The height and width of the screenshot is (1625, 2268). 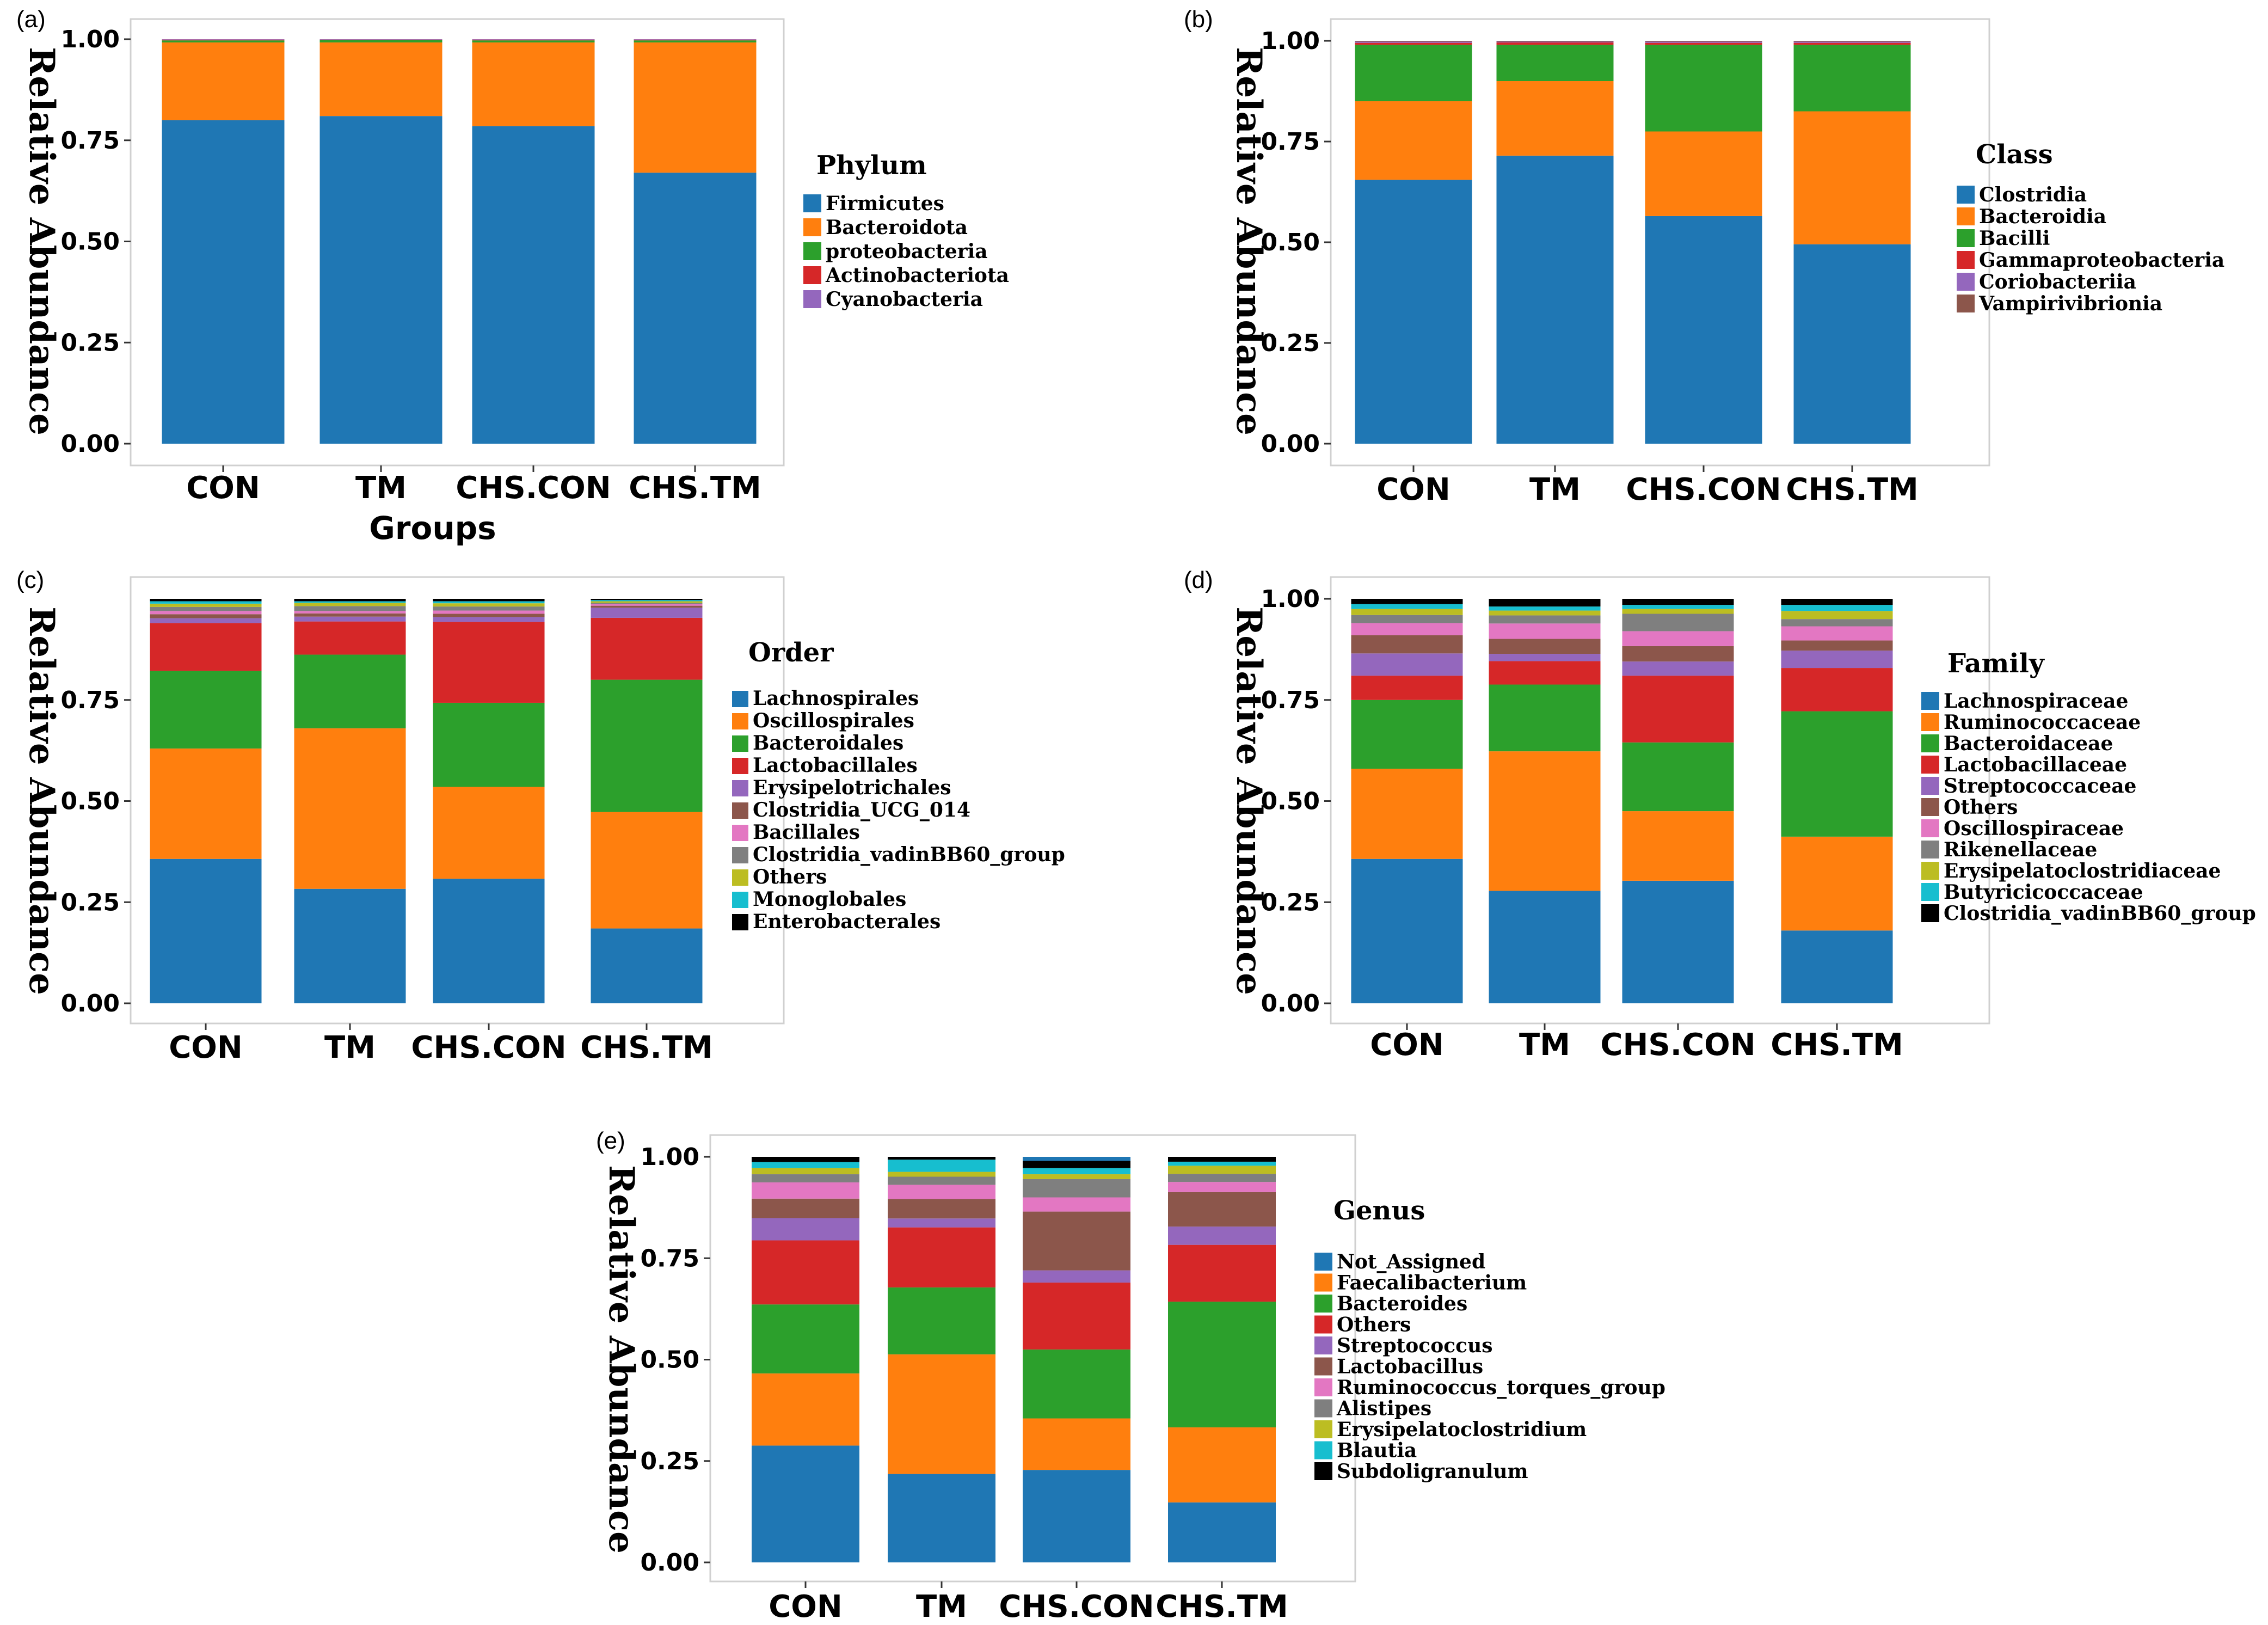 What do you see at coordinates (1407, 606) in the screenshot?
I see `bar-segment-con-butyricicoccaceae` at bounding box center [1407, 606].